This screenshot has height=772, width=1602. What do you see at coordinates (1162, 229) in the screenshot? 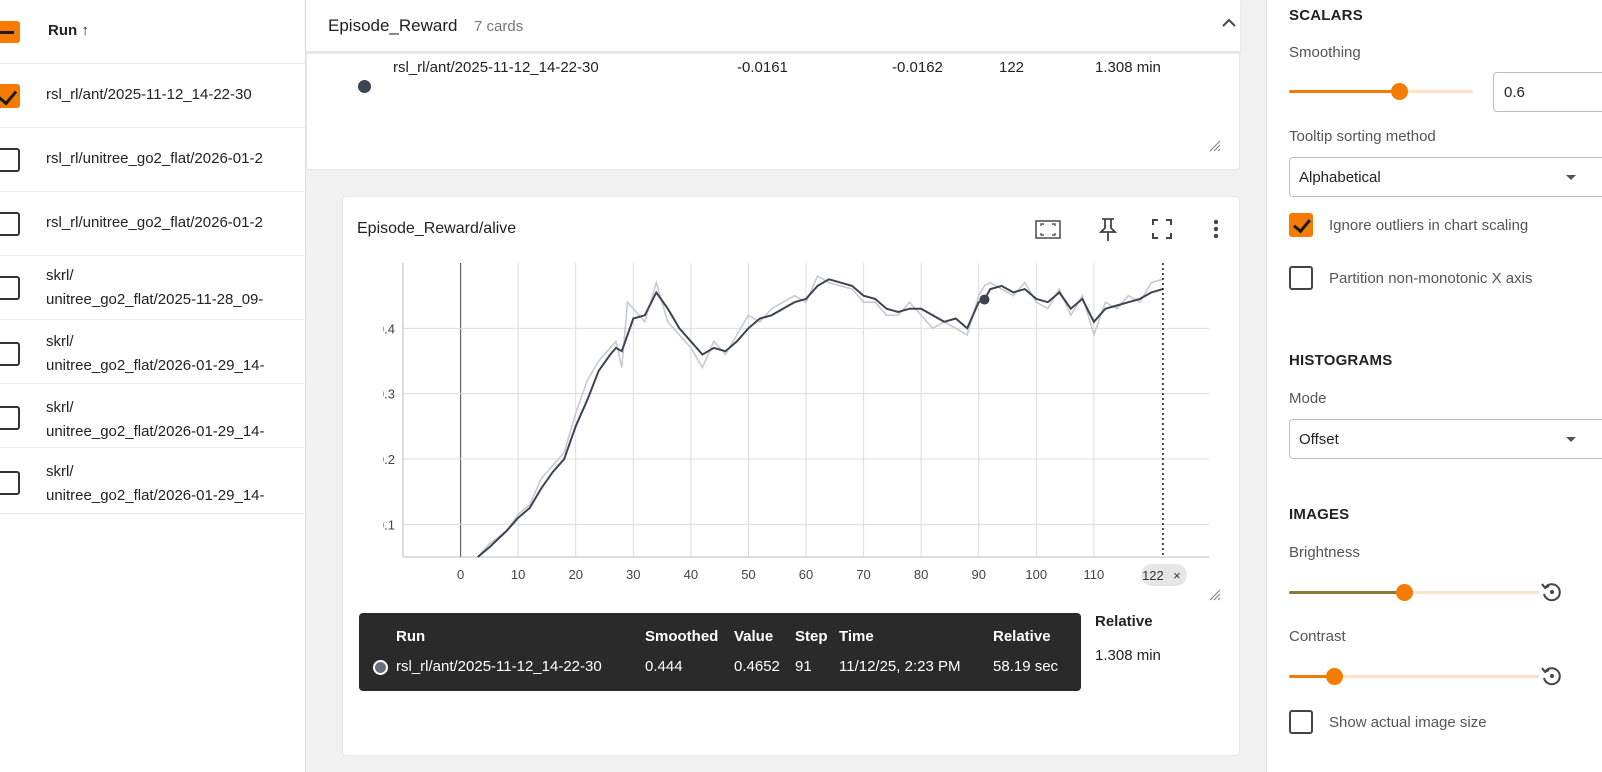
I see `fullscreen-icon` at bounding box center [1162, 229].